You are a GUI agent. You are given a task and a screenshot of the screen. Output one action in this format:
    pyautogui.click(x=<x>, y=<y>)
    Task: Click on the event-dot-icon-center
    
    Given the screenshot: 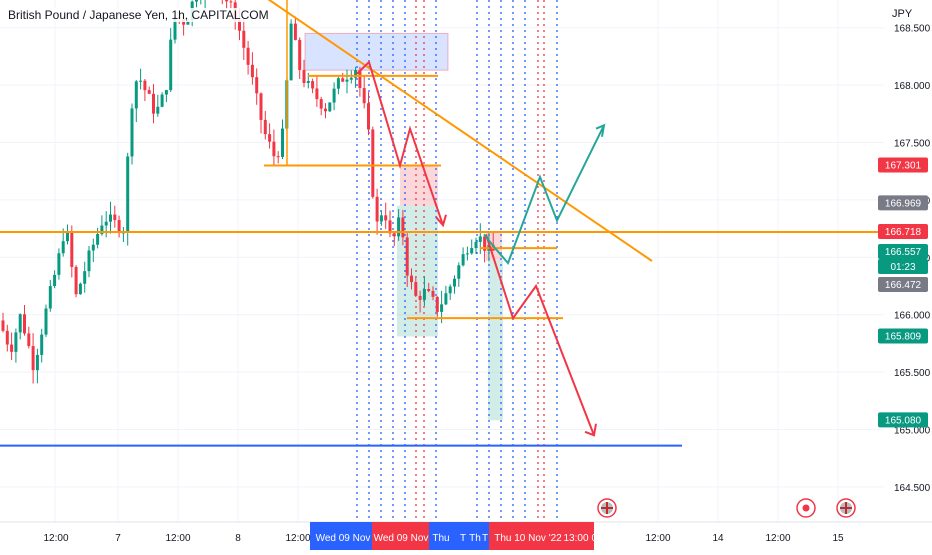 What is the action you would take?
    pyautogui.click(x=806, y=508)
    